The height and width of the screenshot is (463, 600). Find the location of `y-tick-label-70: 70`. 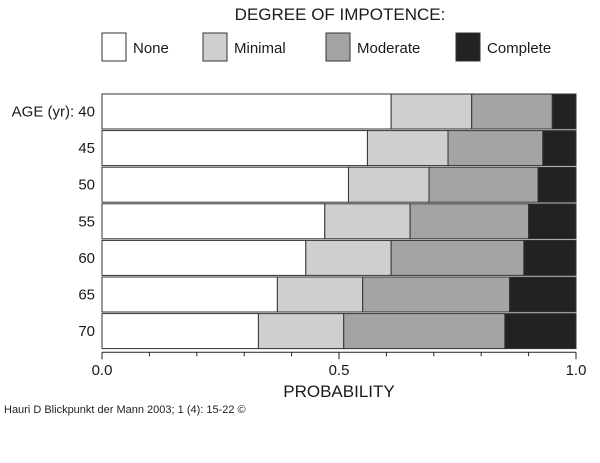

y-tick-label-70: 70 is located at coordinates (86, 331).